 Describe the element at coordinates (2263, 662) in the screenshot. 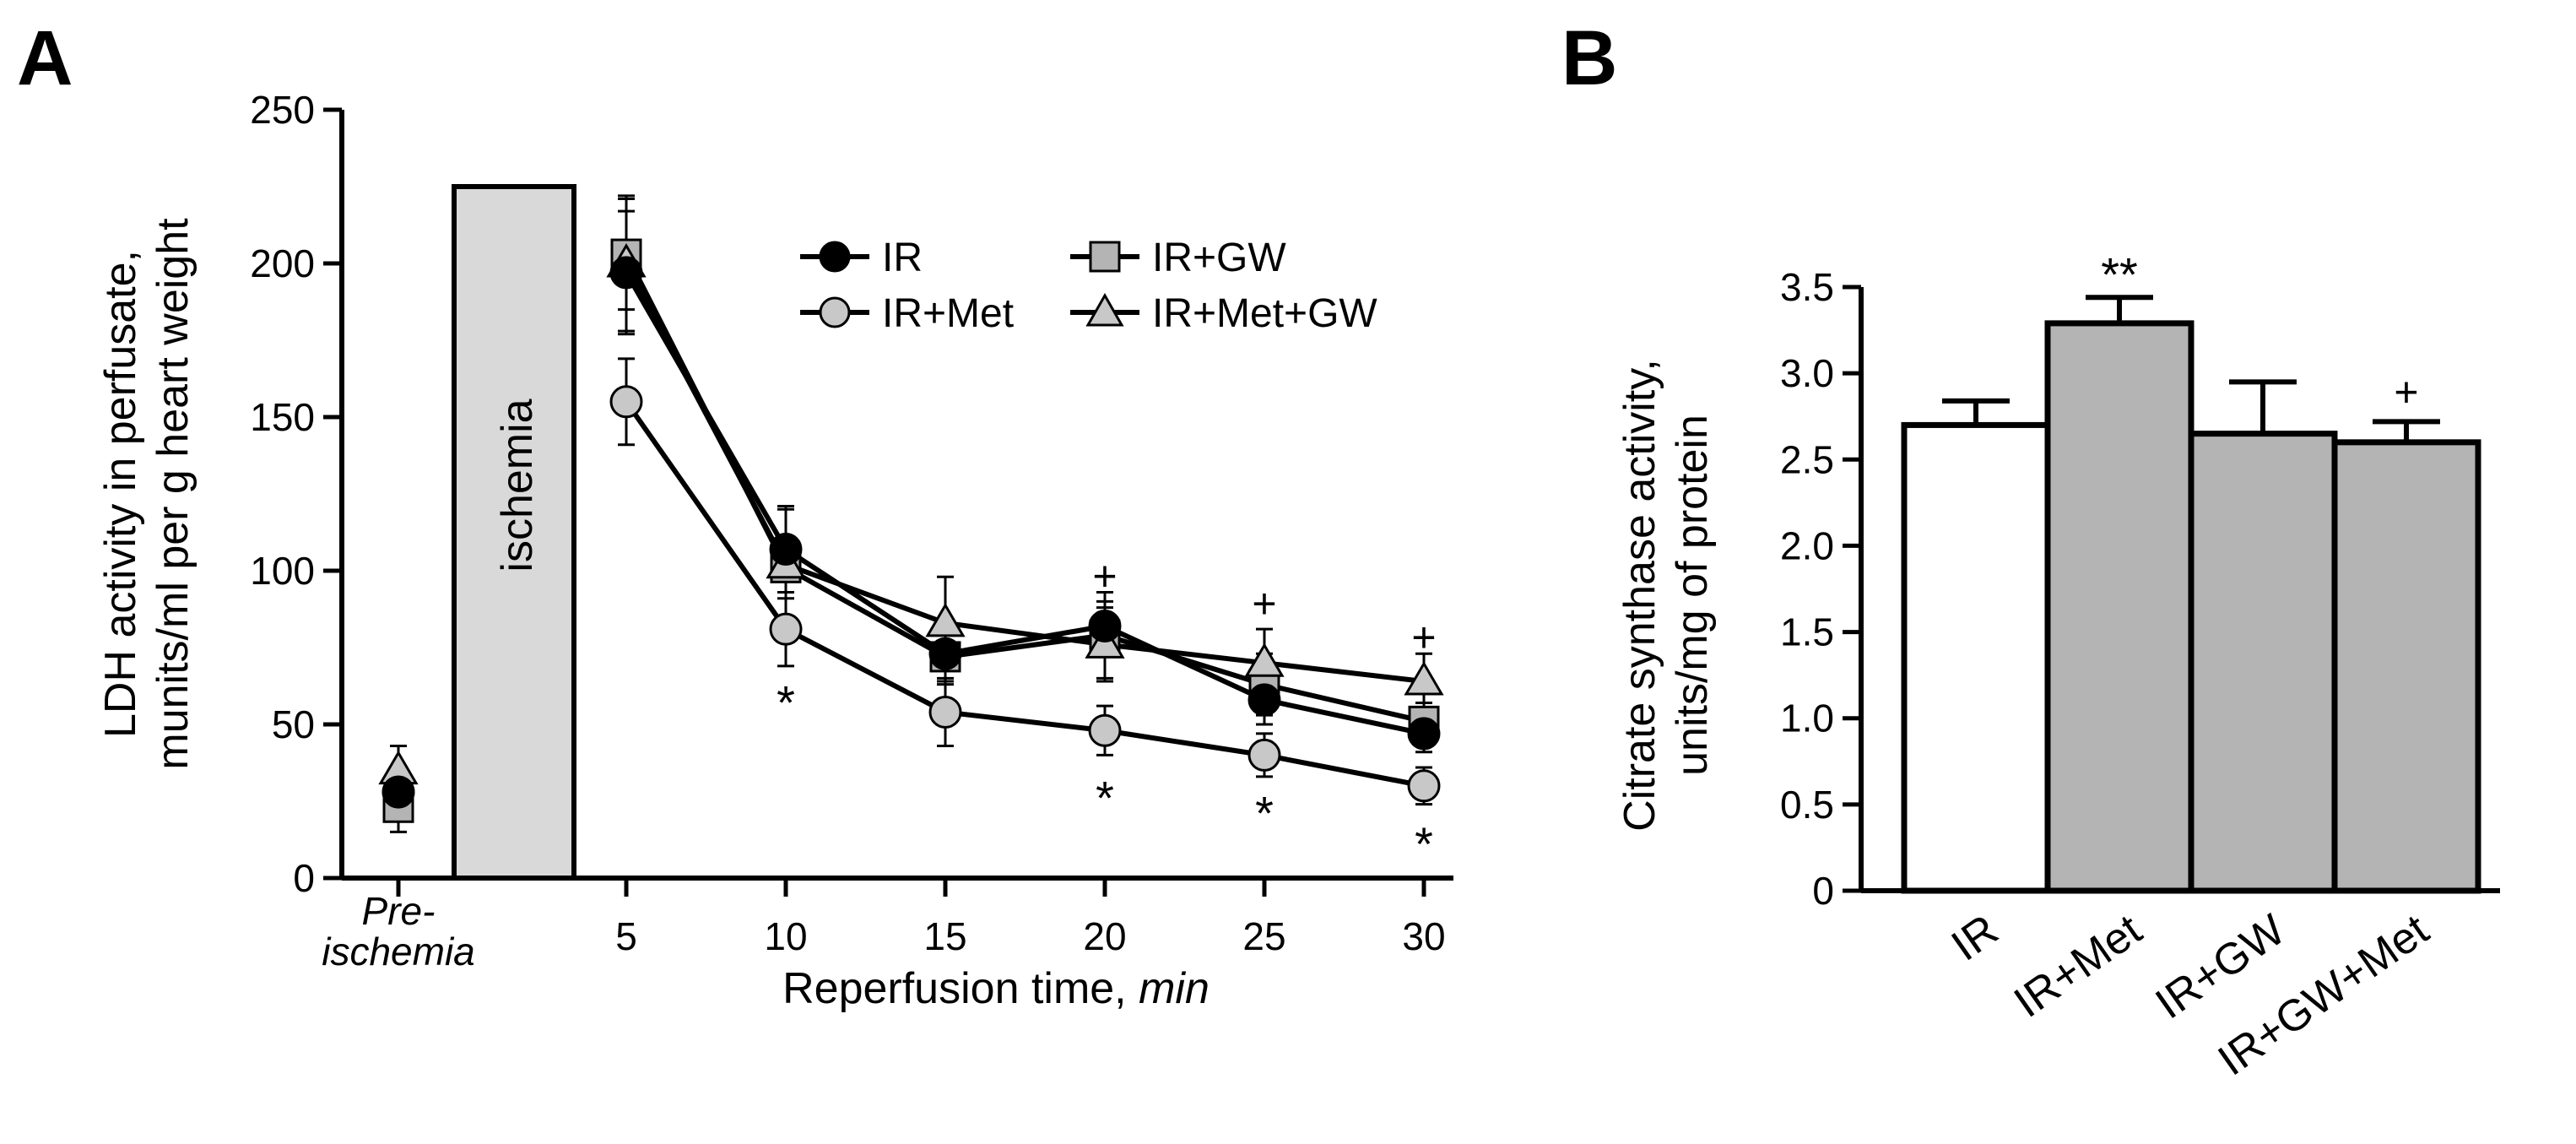

I see `bar-IR+GW` at that location.